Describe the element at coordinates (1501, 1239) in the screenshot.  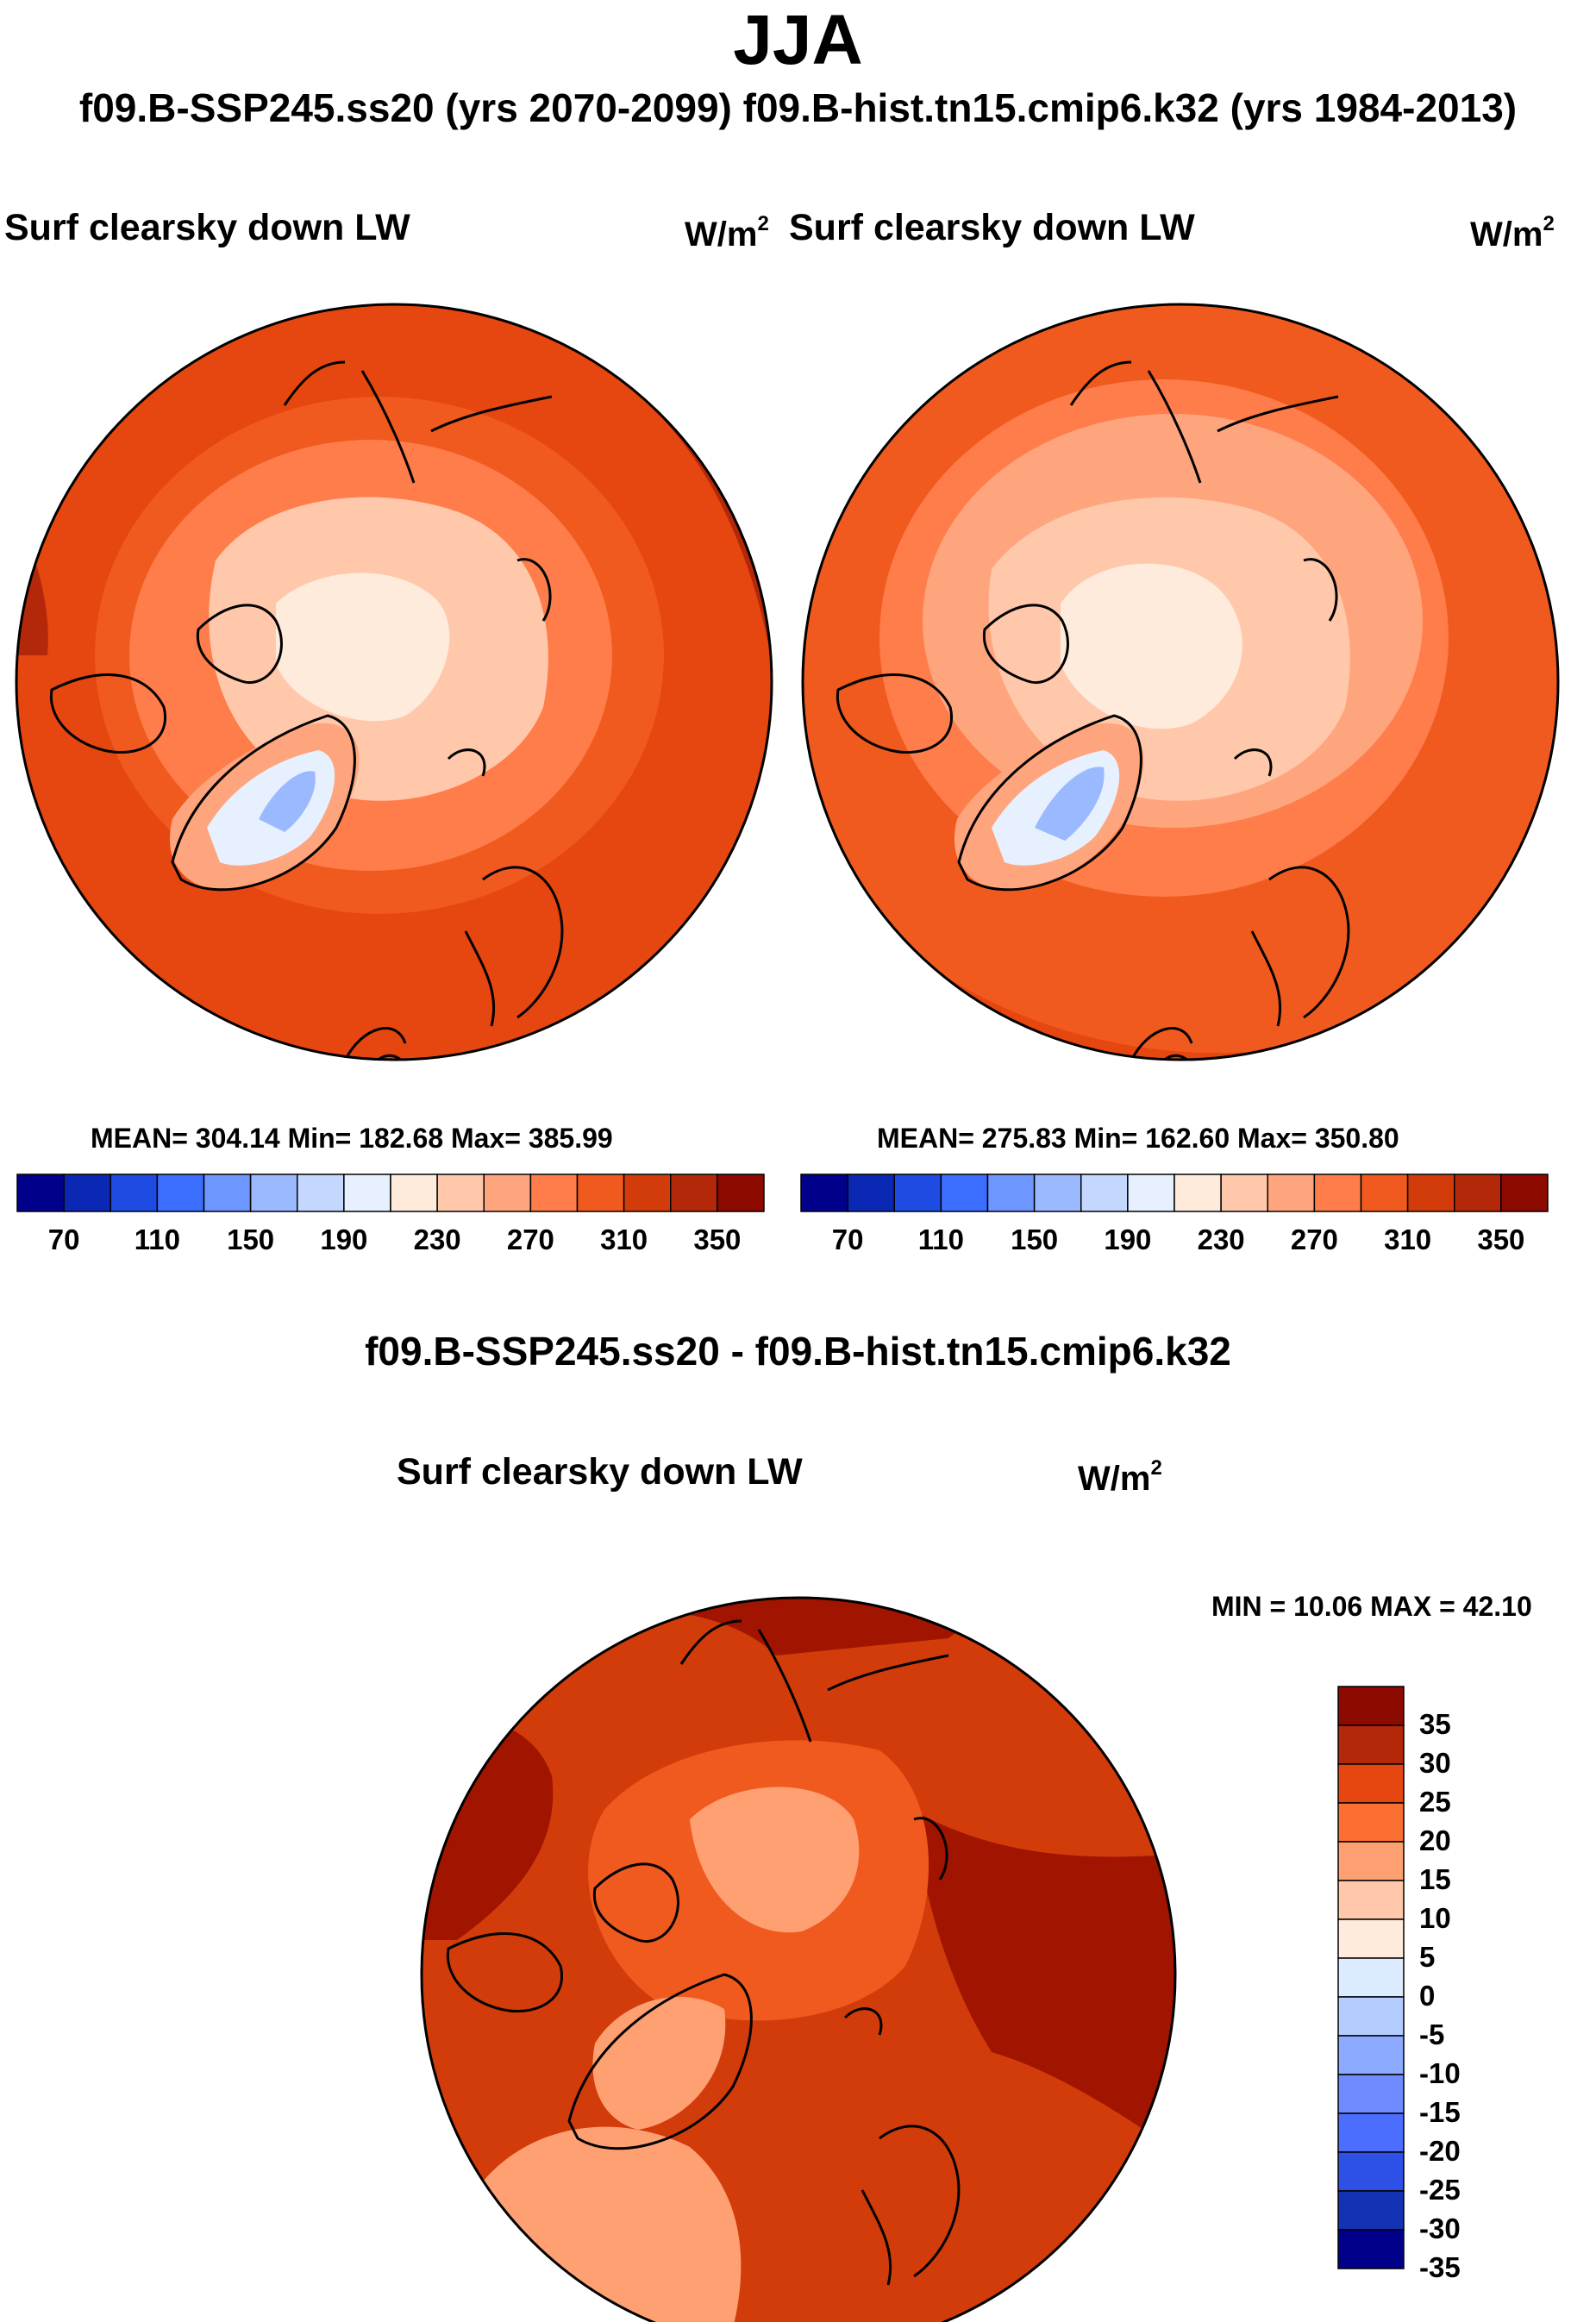
I see `colorbar-tick-label: 350` at that location.